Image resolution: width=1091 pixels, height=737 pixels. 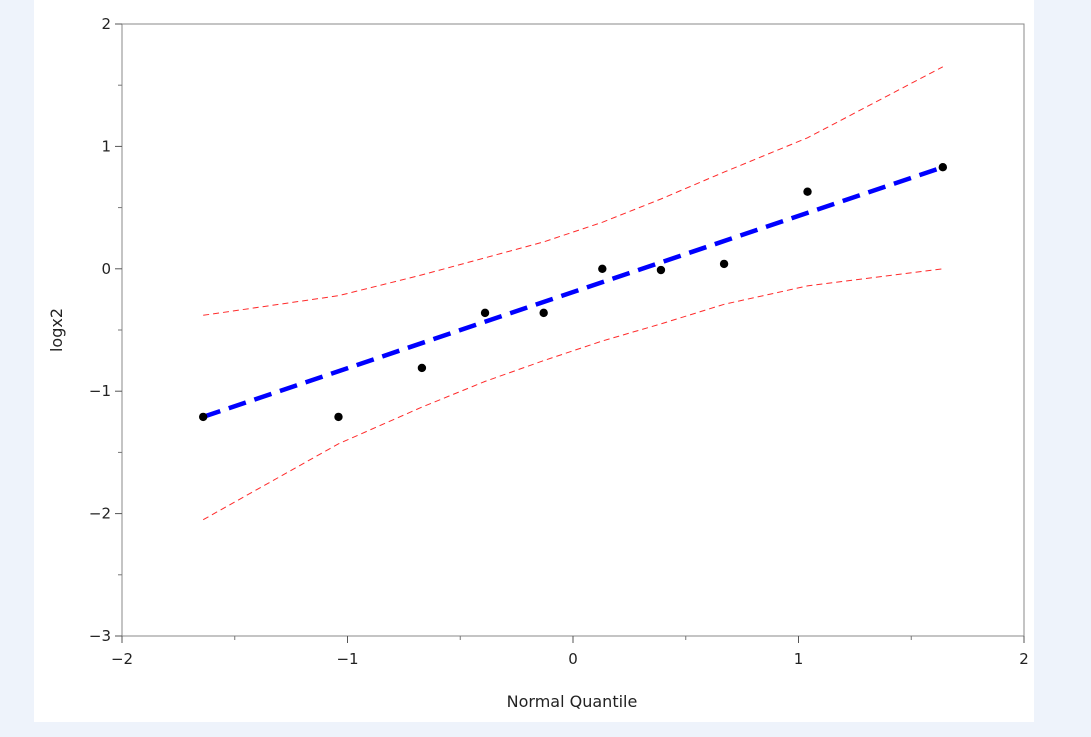 I want to click on x-tick-label: −2, so click(x=122, y=659).